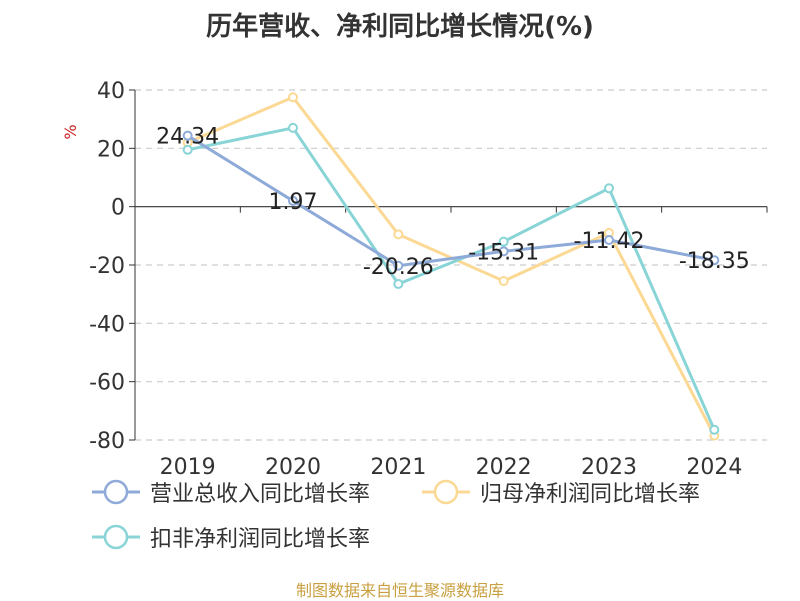  Describe the element at coordinates (107, 383) in the screenshot. I see `y-tick-label: -60` at that location.